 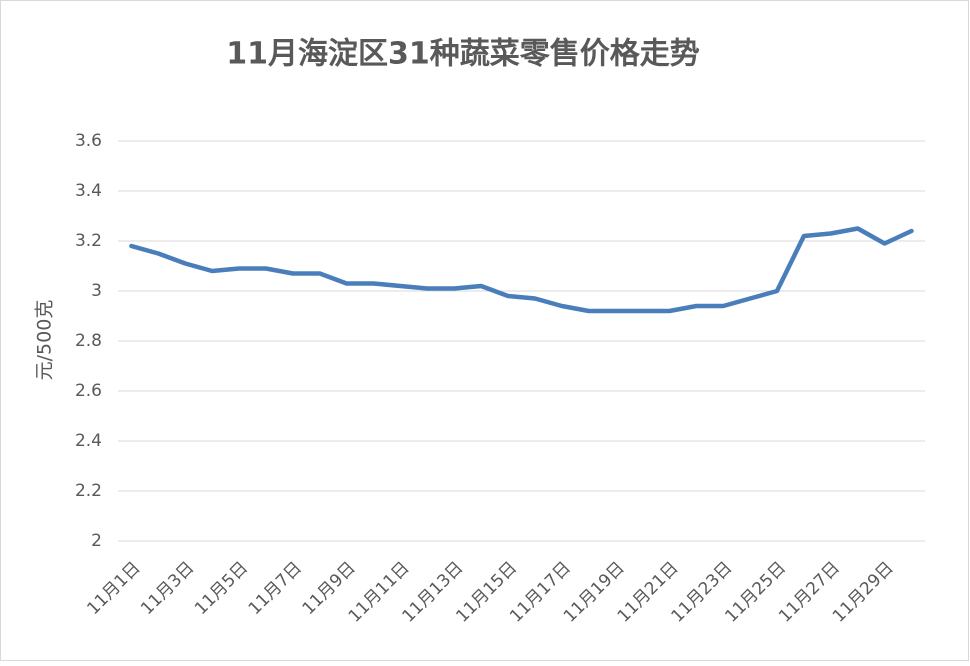 What do you see at coordinates (88, 491) in the screenshot?
I see `y-tick-label: 2.2` at bounding box center [88, 491].